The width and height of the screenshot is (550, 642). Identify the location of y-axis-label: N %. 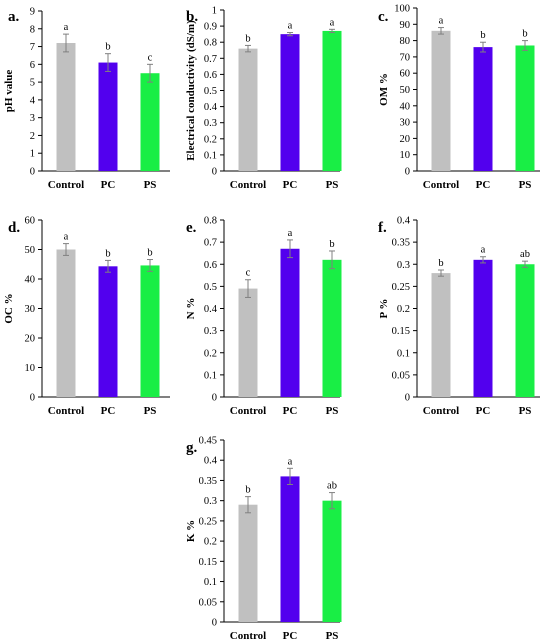
(191, 309).